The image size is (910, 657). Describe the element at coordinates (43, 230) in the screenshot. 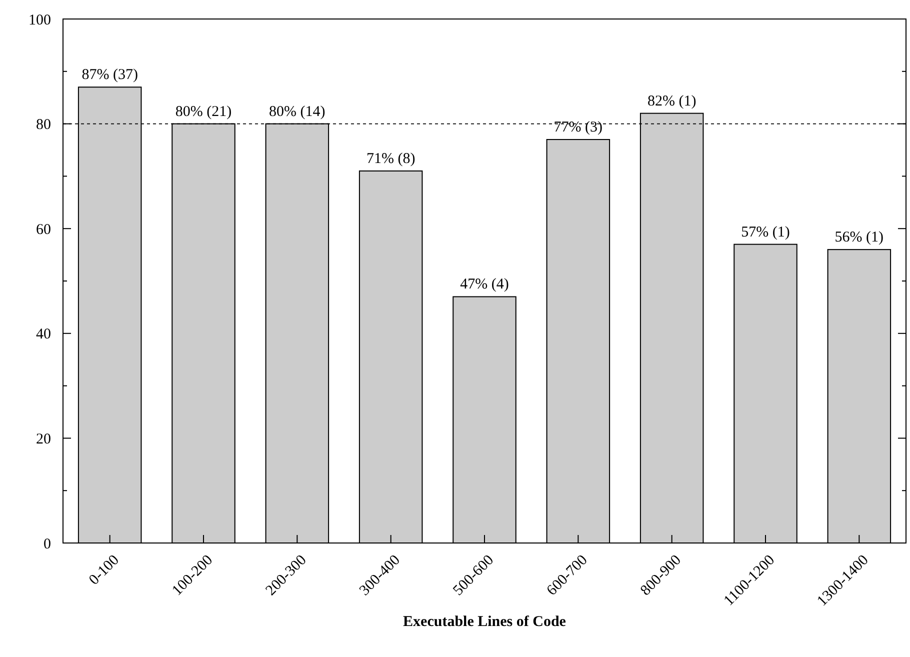

I see `y-tick-label: 60` at that location.